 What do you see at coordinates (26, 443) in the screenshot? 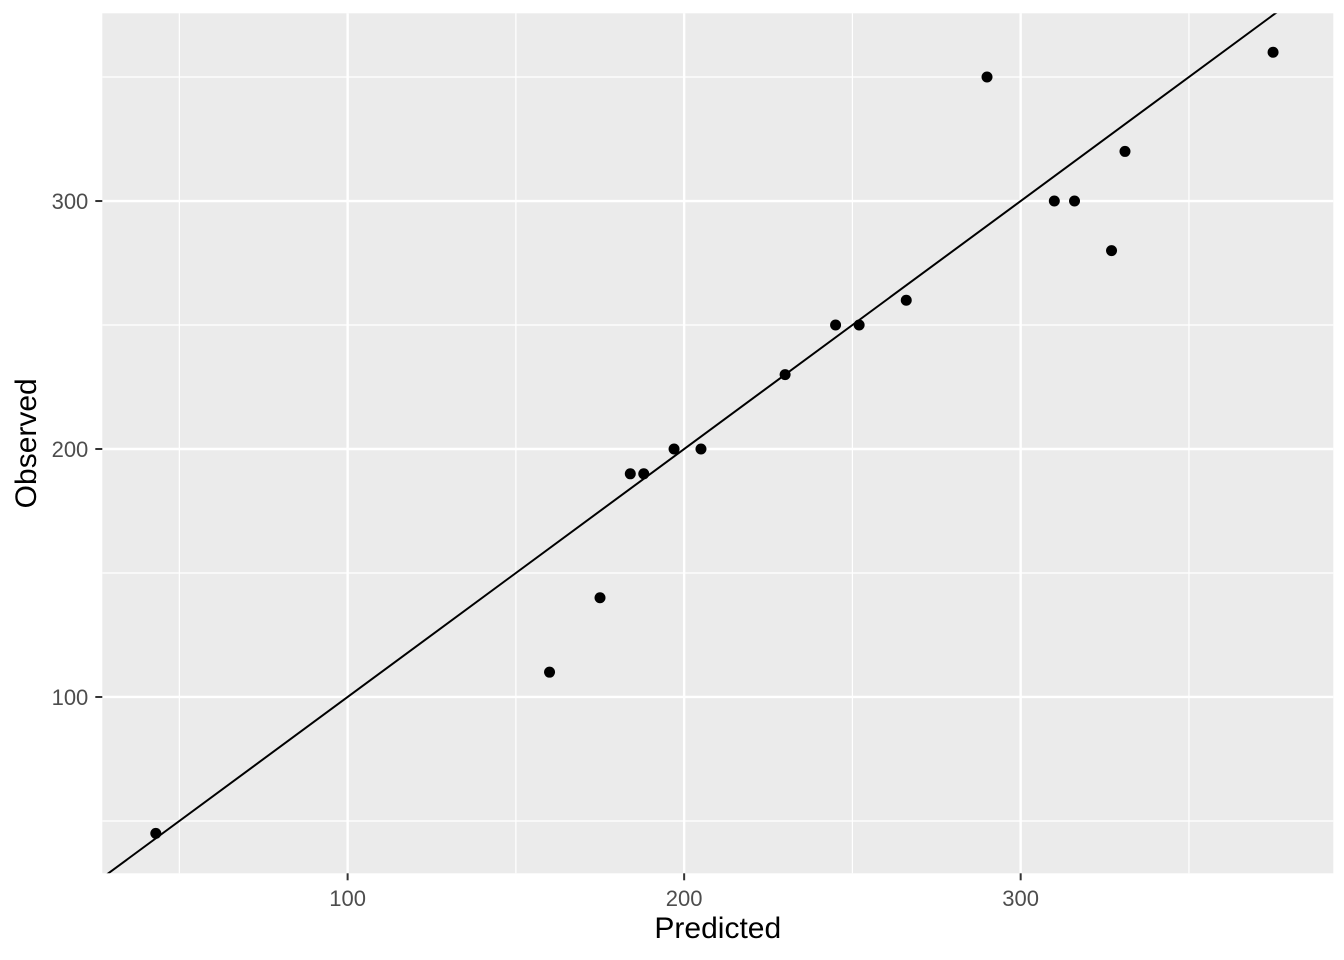
I see `y-axis-title: Observed` at bounding box center [26, 443].